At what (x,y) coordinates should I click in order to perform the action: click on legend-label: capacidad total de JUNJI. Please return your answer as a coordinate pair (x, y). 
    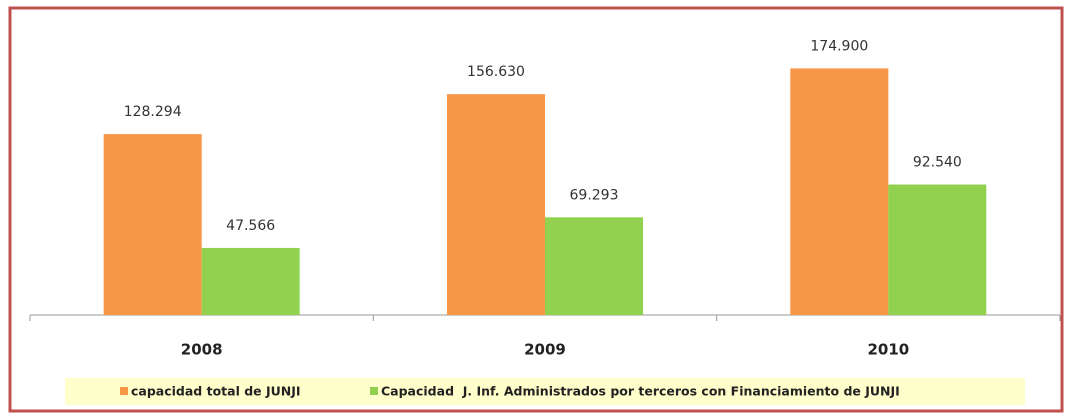
    Looking at the image, I should click on (216, 391).